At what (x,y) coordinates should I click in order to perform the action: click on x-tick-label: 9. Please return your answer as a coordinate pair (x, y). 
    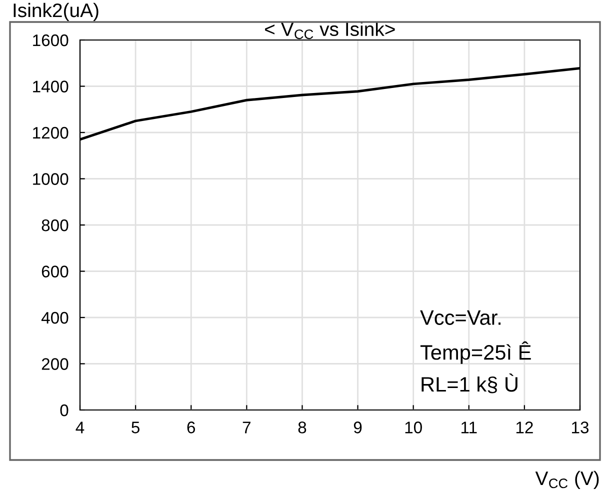
    Looking at the image, I should click on (358, 428).